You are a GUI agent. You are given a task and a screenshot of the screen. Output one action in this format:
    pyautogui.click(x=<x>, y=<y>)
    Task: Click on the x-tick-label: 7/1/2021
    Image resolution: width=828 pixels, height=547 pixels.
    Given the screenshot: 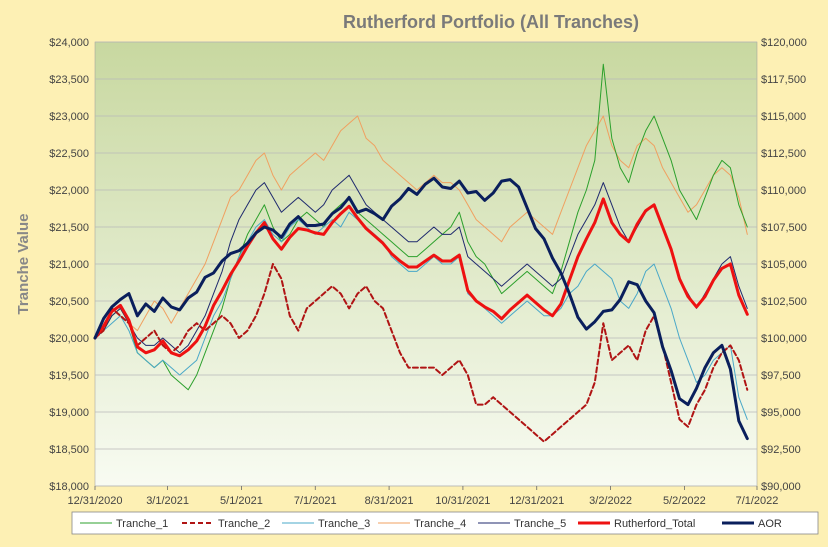 What is the action you would take?
    pyautogui.click(x=315, y=501)
    